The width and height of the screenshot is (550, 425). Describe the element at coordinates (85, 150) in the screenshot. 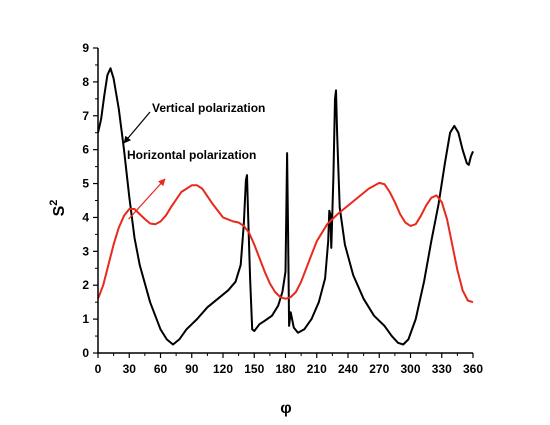

I see `y-tick-label: 6` at that location.